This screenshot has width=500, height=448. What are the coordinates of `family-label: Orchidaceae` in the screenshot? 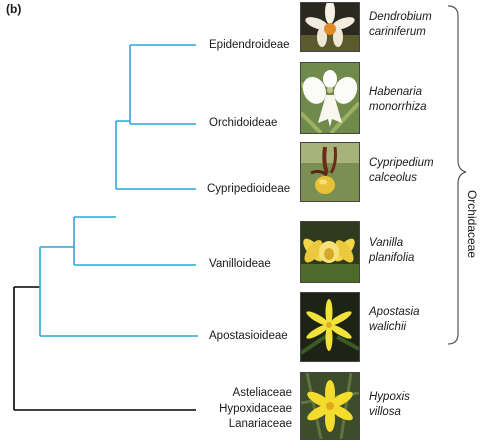 It's located at (472, 224).